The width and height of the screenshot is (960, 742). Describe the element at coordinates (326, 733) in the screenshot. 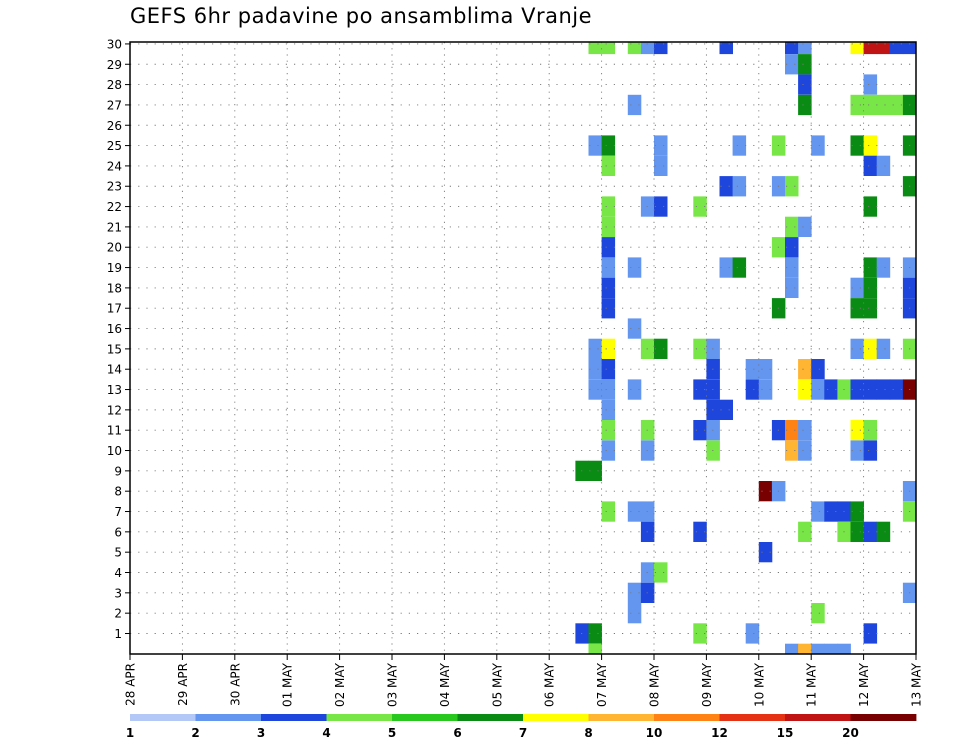

I see `legend-label: 4` at that location.